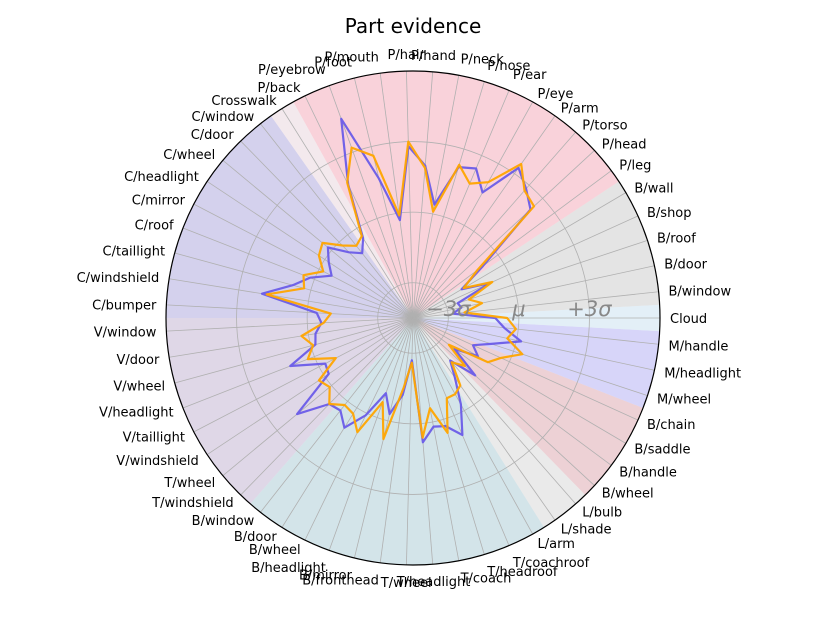  I want to click on category-label: V/door, so click(138, 360).